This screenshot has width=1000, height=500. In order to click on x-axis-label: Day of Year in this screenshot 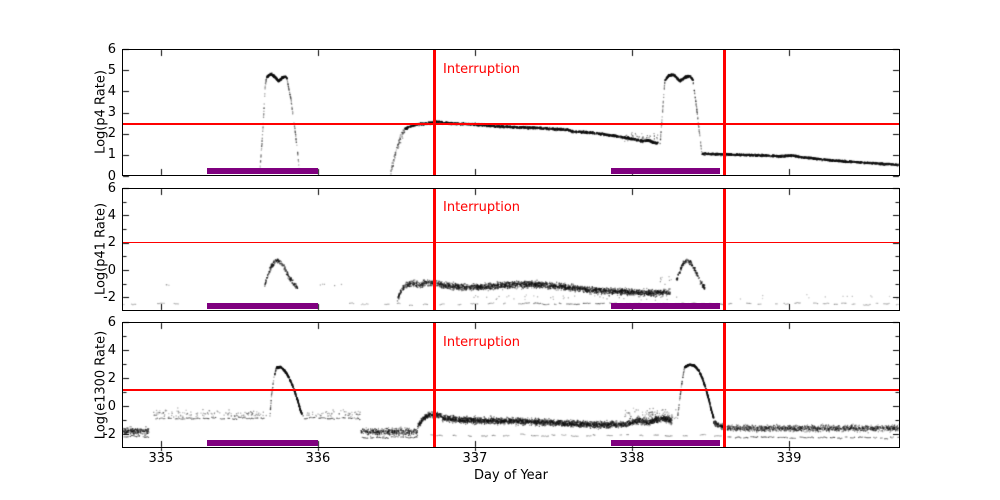, I will do `click(511, 475)`.